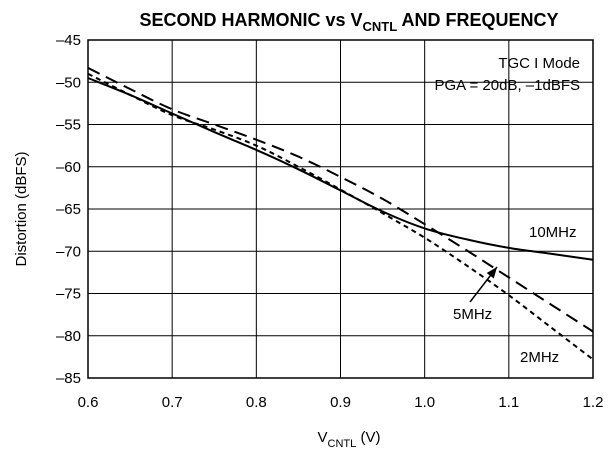  Describe the element at coordinates (68, 336) in the screenshot. I see `y-tick-label: –80` at that location.